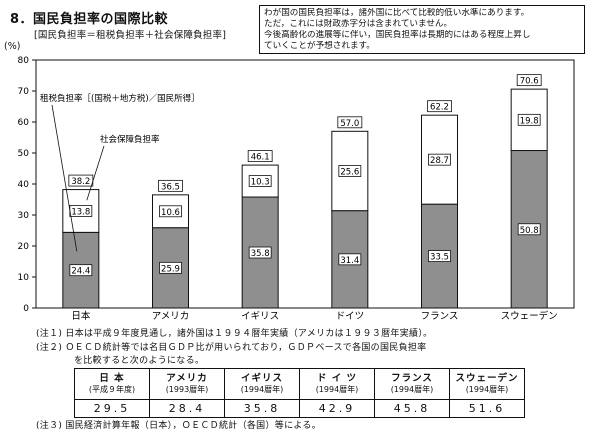  I want to click on table-header-cell: ド イ ツ (1994暦年), so click(337, 384).